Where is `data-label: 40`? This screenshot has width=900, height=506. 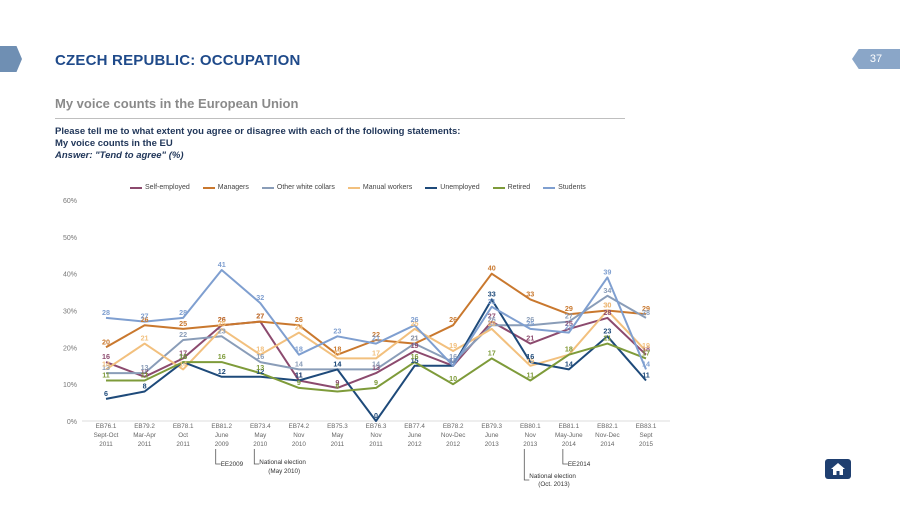
data-label: 40 is located at coordinates (492, 268).